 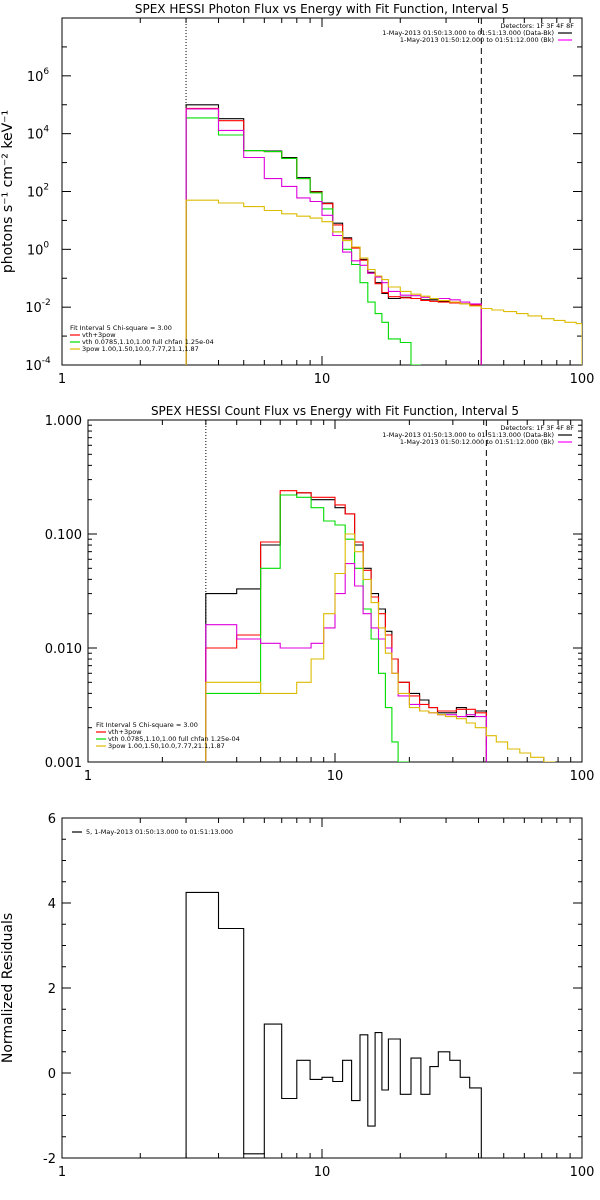 I want to click on y-tick-label: 0, so click(x=52, y=1074).